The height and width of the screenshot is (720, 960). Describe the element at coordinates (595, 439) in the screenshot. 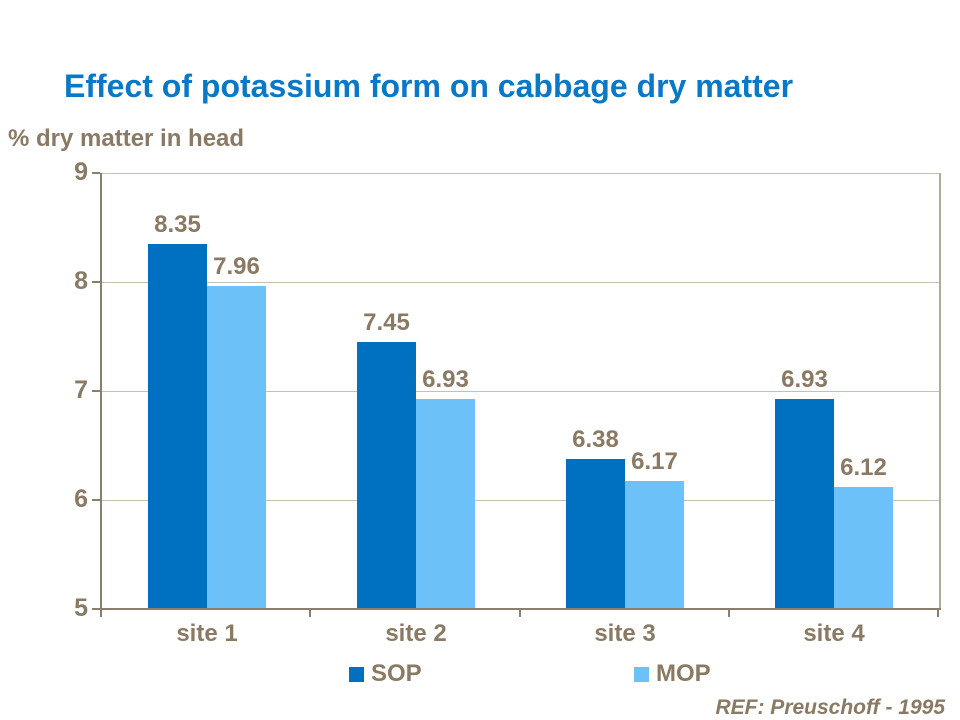

I see `value-label: 6.38` at that location.